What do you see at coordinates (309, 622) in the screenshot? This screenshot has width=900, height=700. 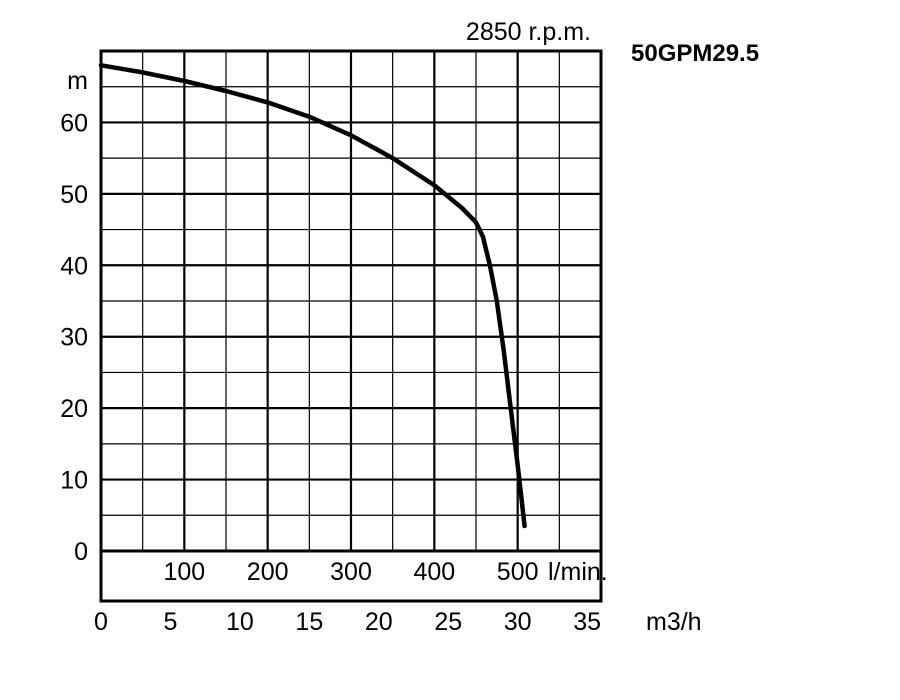 I see `x-tick-label: 15` at bounding box center [309, 622].